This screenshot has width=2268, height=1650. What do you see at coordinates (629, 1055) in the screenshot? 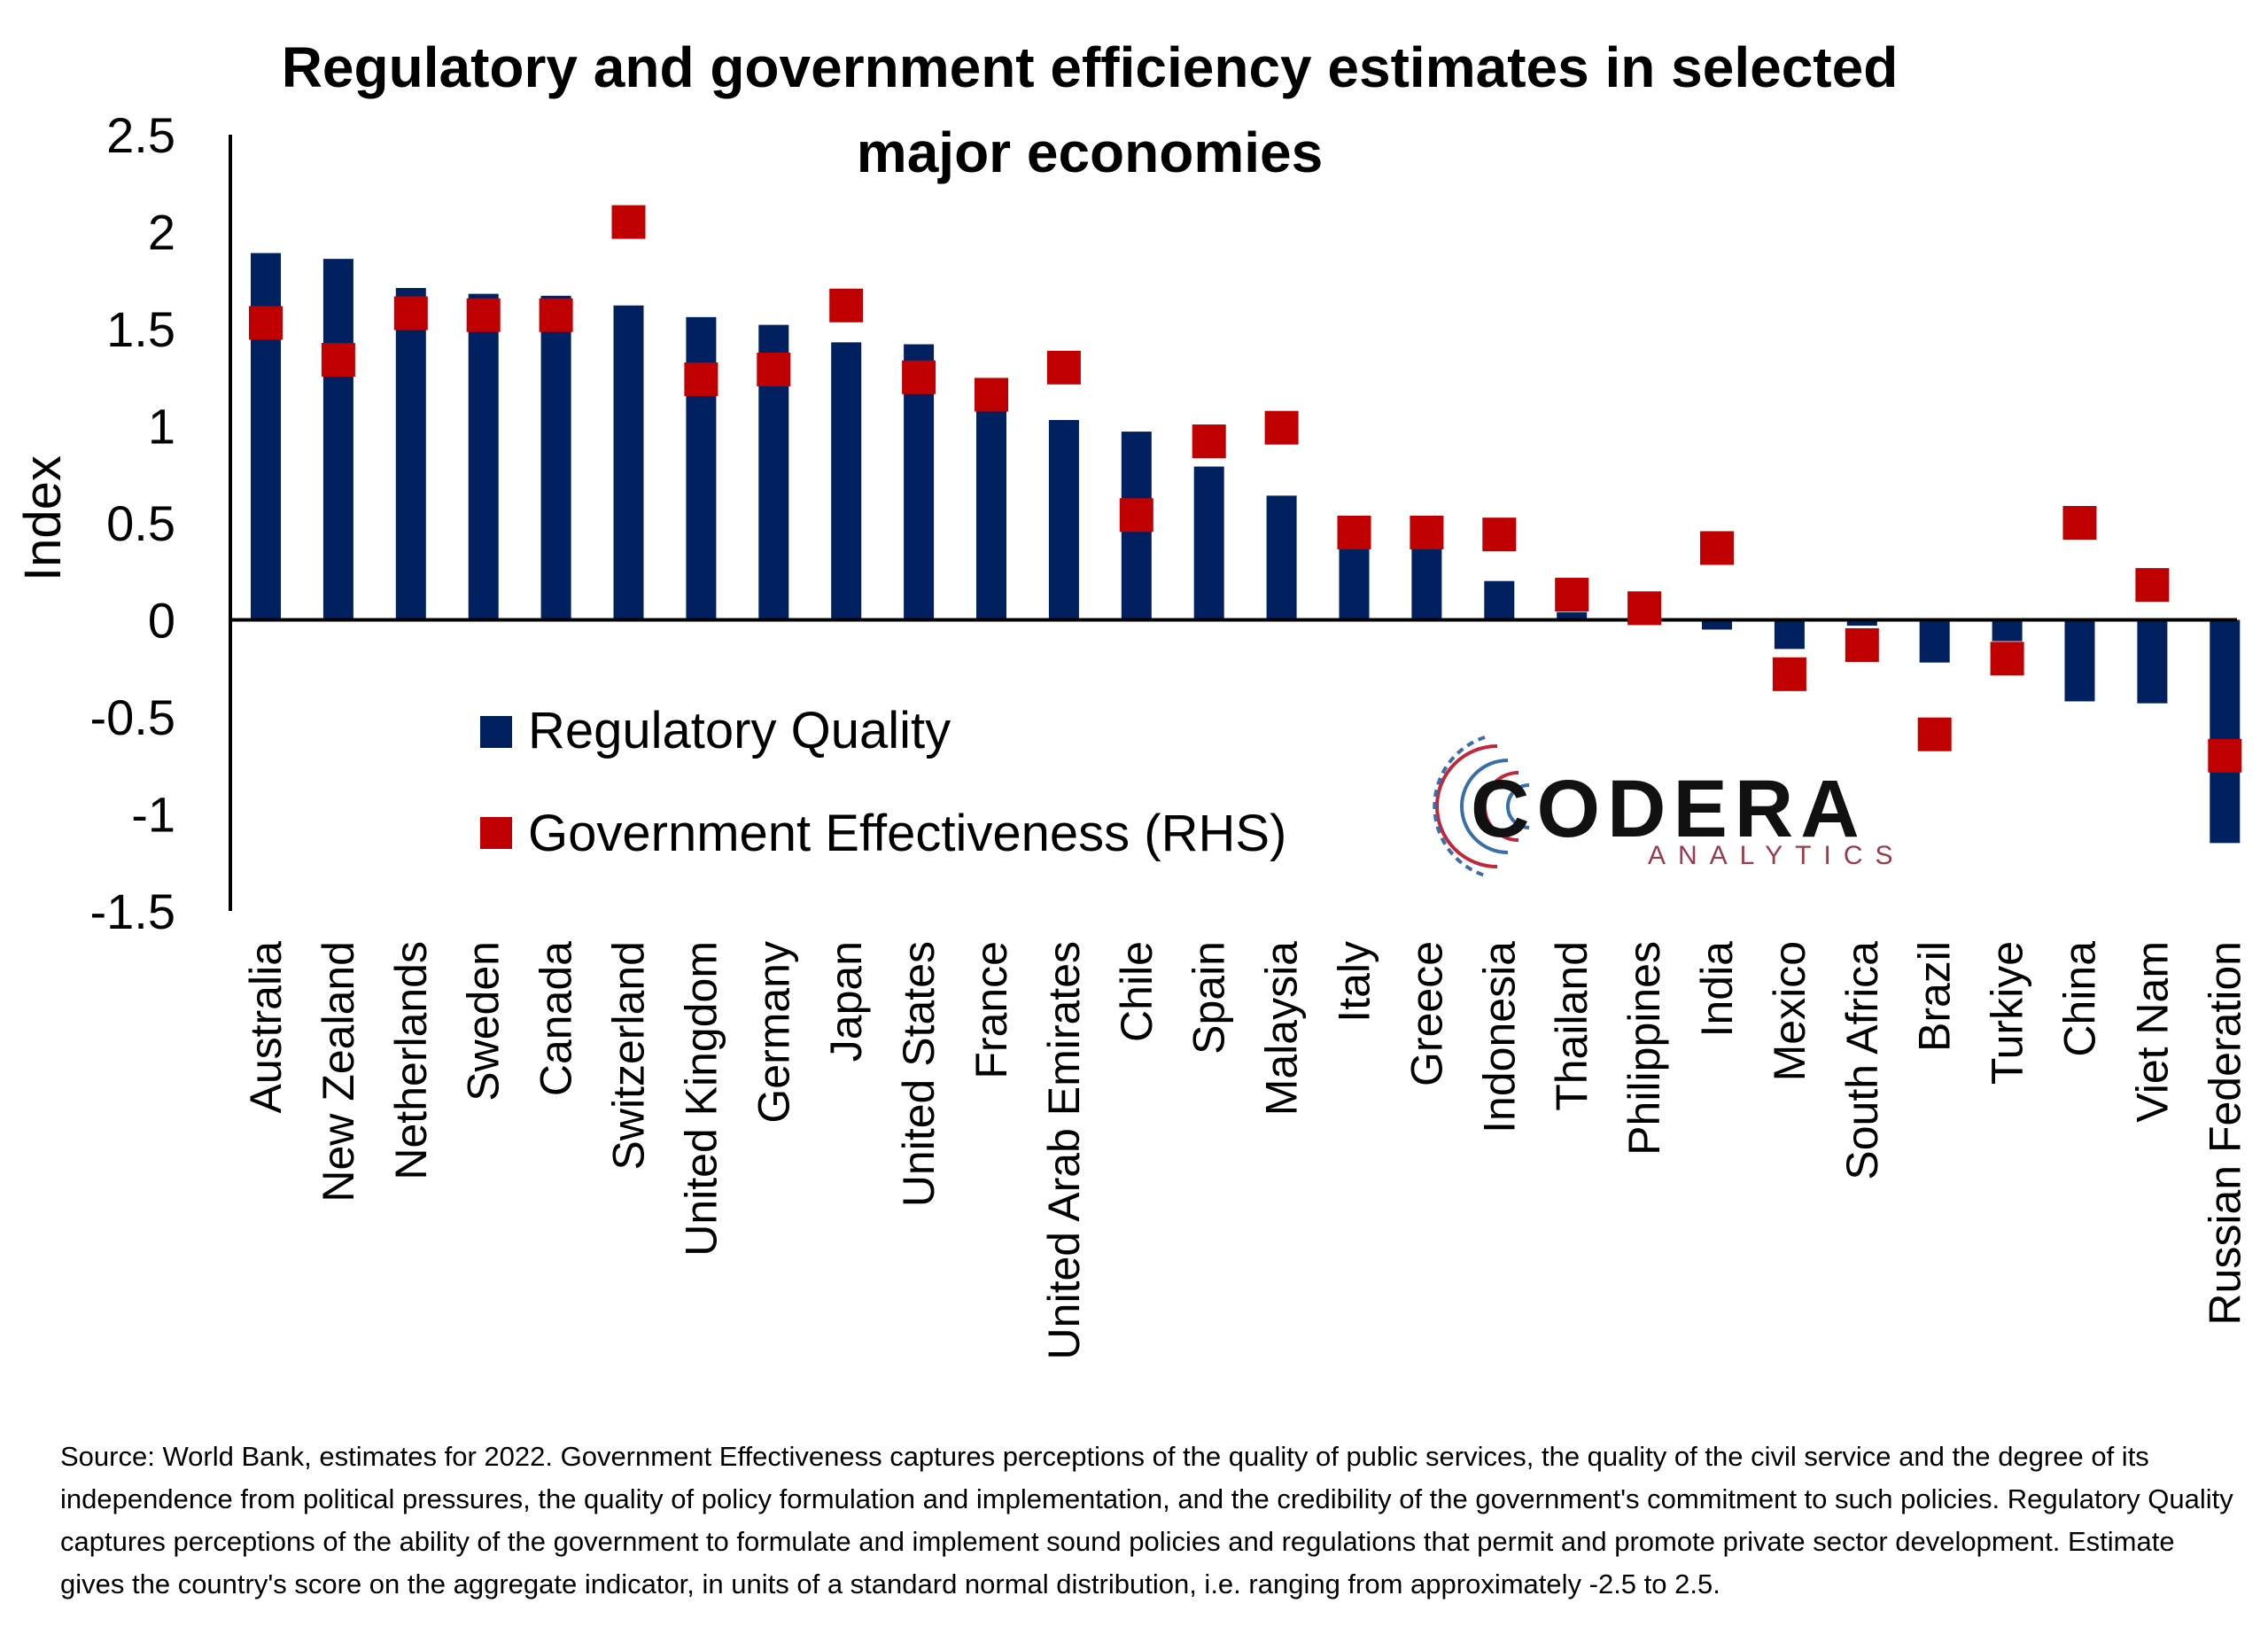
I see `category-label: Switzerland` at bounding box center [629, 1055].